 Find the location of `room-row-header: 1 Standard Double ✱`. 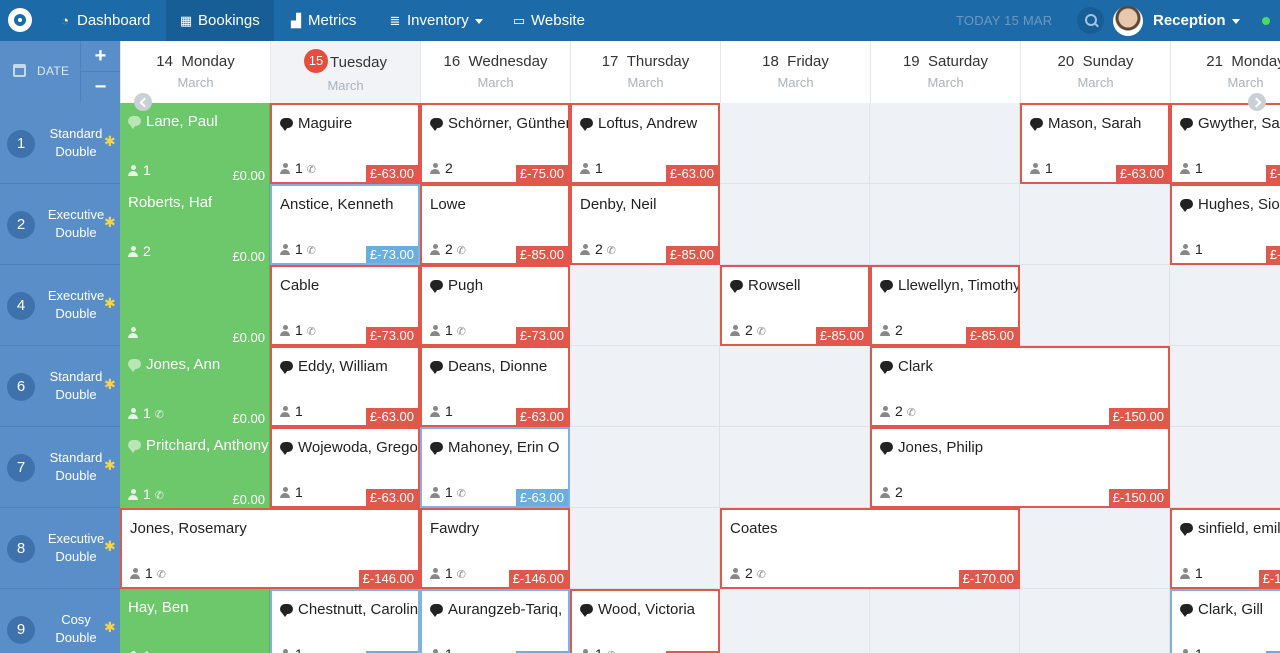

room-row-header: 1 Standard Double ✱ is located at coordinates (60, 143).